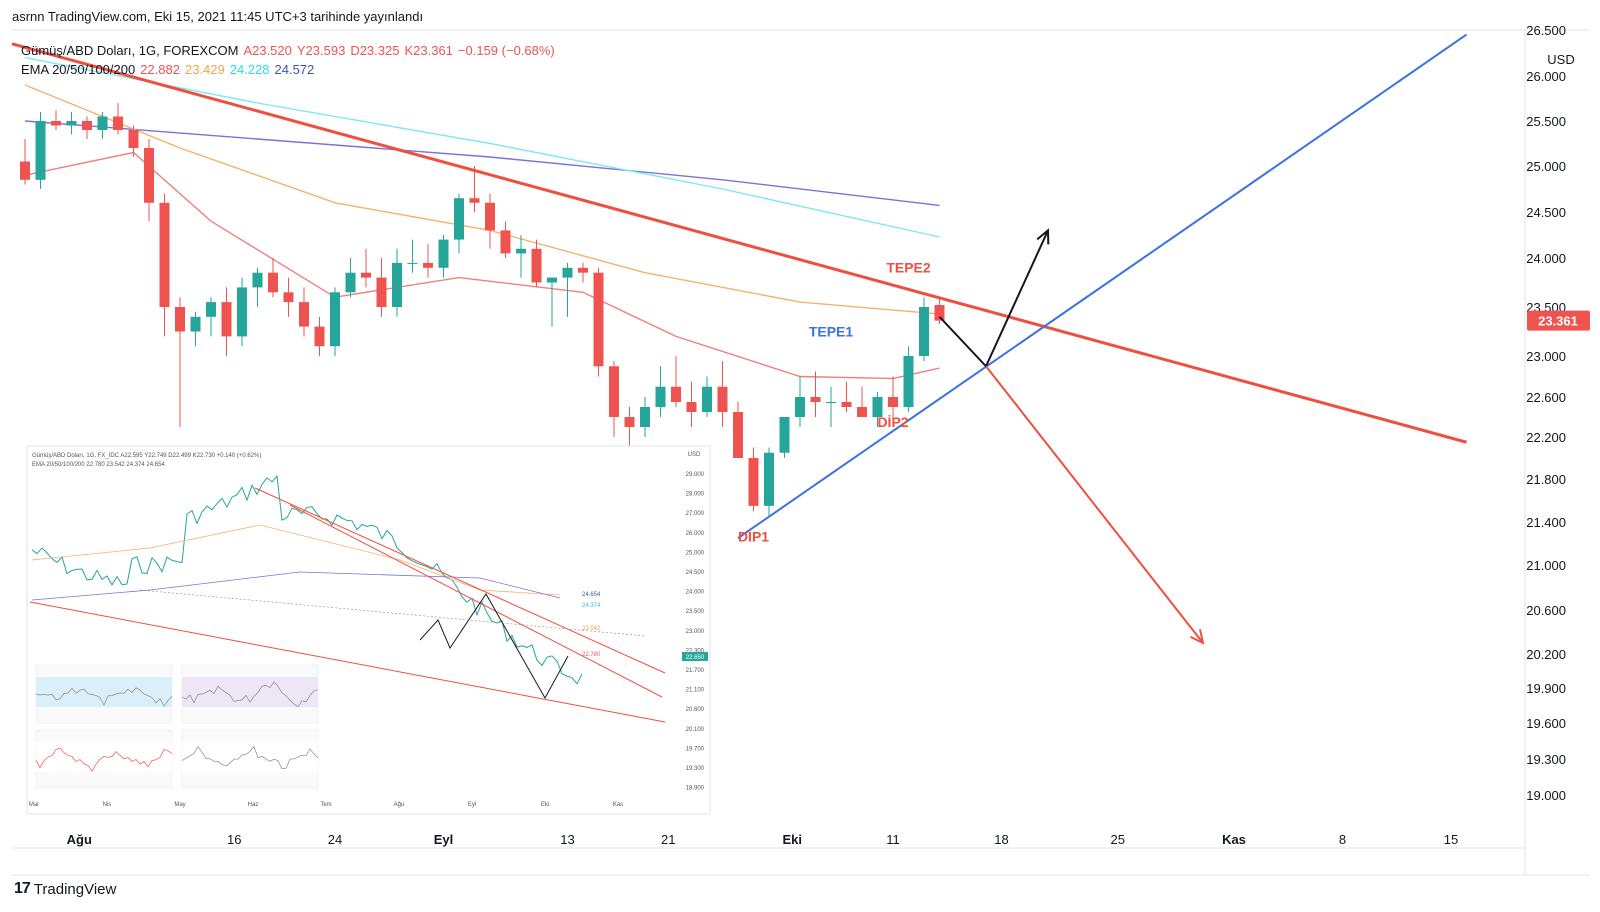  Describe the element at coordinates (472, 805) in the screenshot. I see `inset-time-tick: Eyl` at that location.